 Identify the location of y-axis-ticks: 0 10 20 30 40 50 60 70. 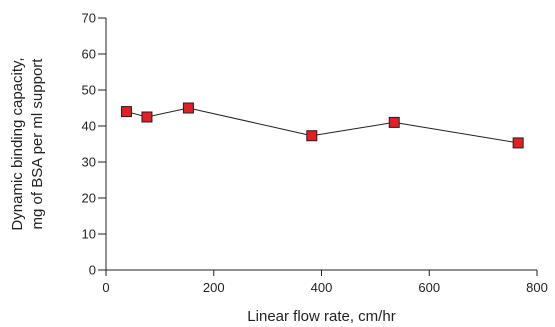
(94, 144).